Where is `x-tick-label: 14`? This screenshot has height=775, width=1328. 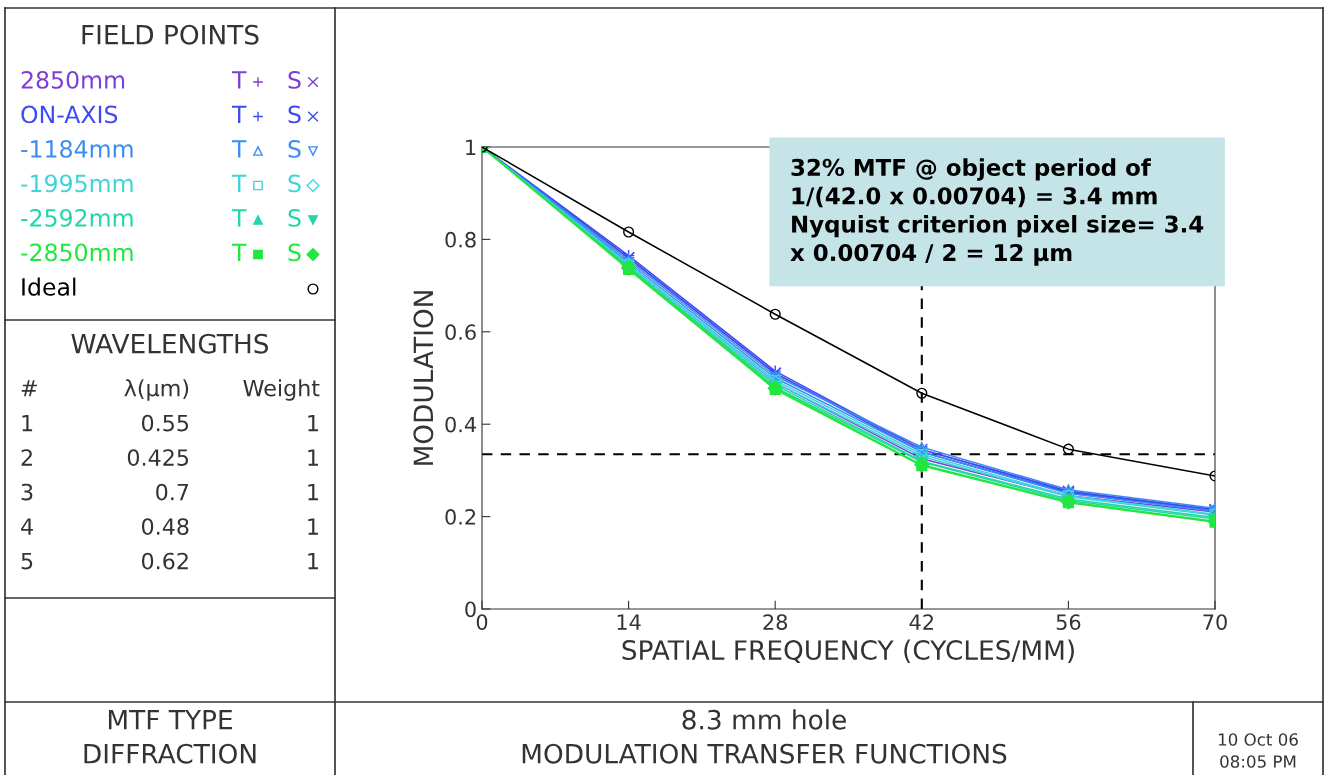 x-tick-label: 14 is located at coordinates (629, 622).